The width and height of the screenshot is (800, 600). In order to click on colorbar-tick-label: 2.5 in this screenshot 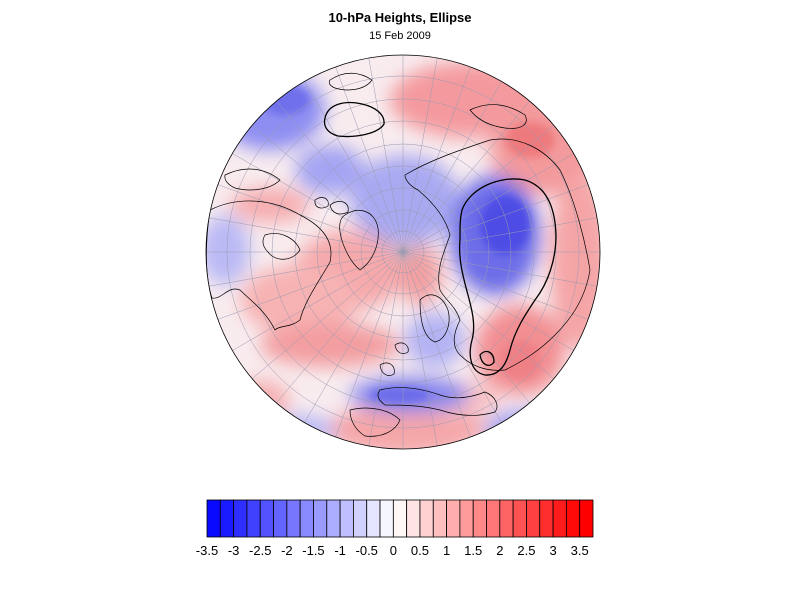, I will do `click(526, 550)`.